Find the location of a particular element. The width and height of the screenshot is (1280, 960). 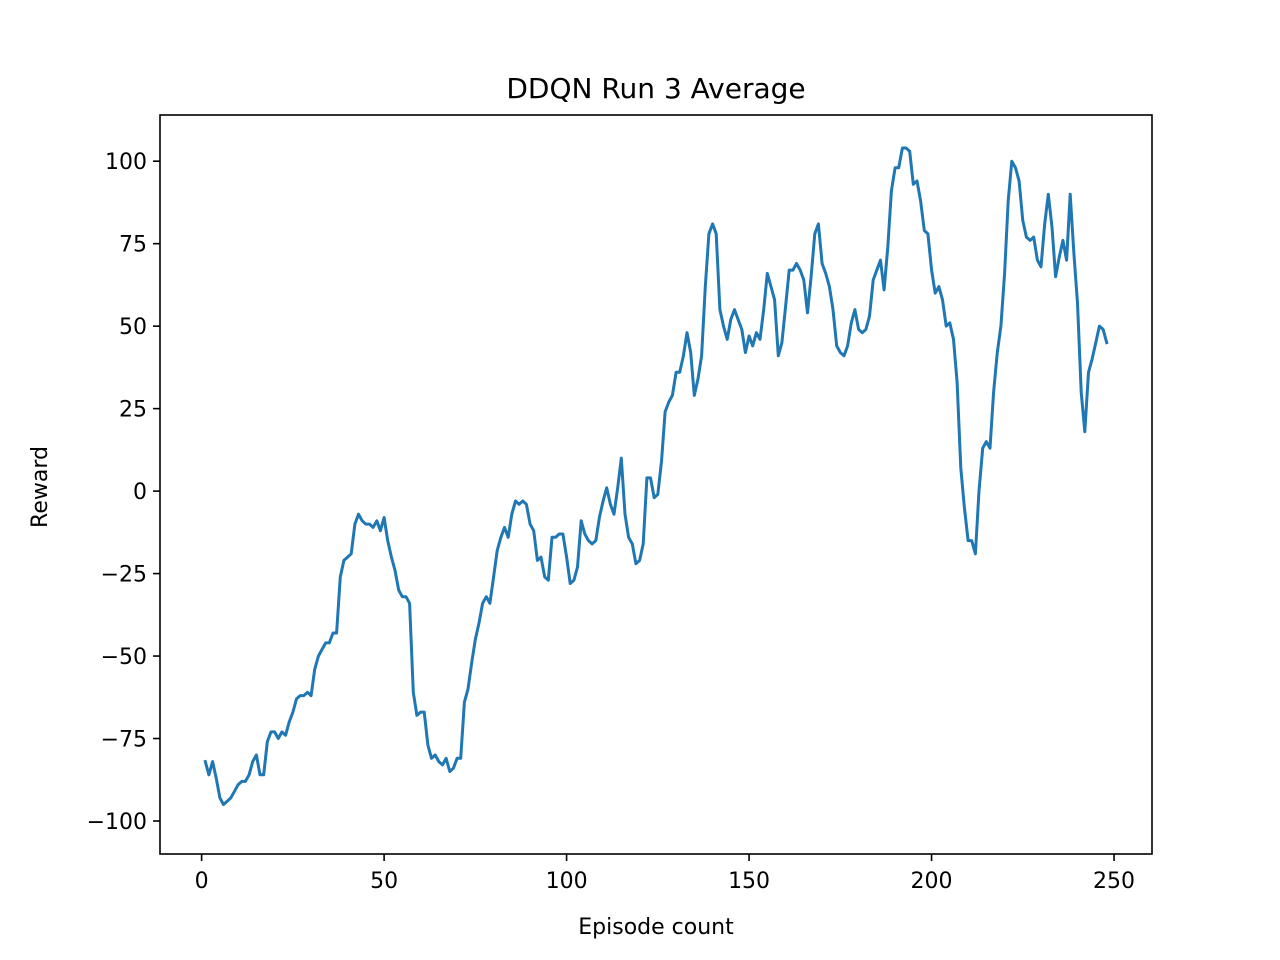

x-tick-label: 50 is located at coordinates (384, 881).